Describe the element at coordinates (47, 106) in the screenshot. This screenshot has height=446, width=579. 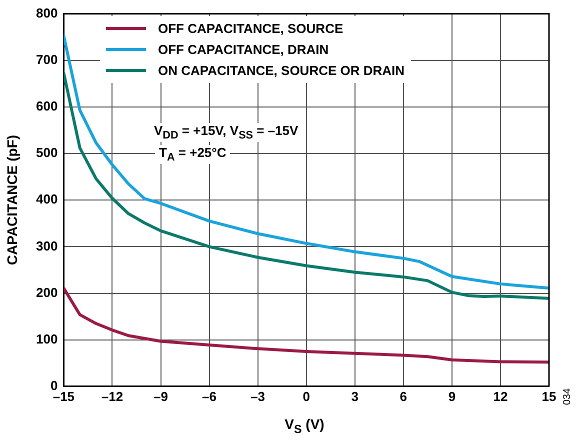
I see `y-tick-label: 600` at that location.